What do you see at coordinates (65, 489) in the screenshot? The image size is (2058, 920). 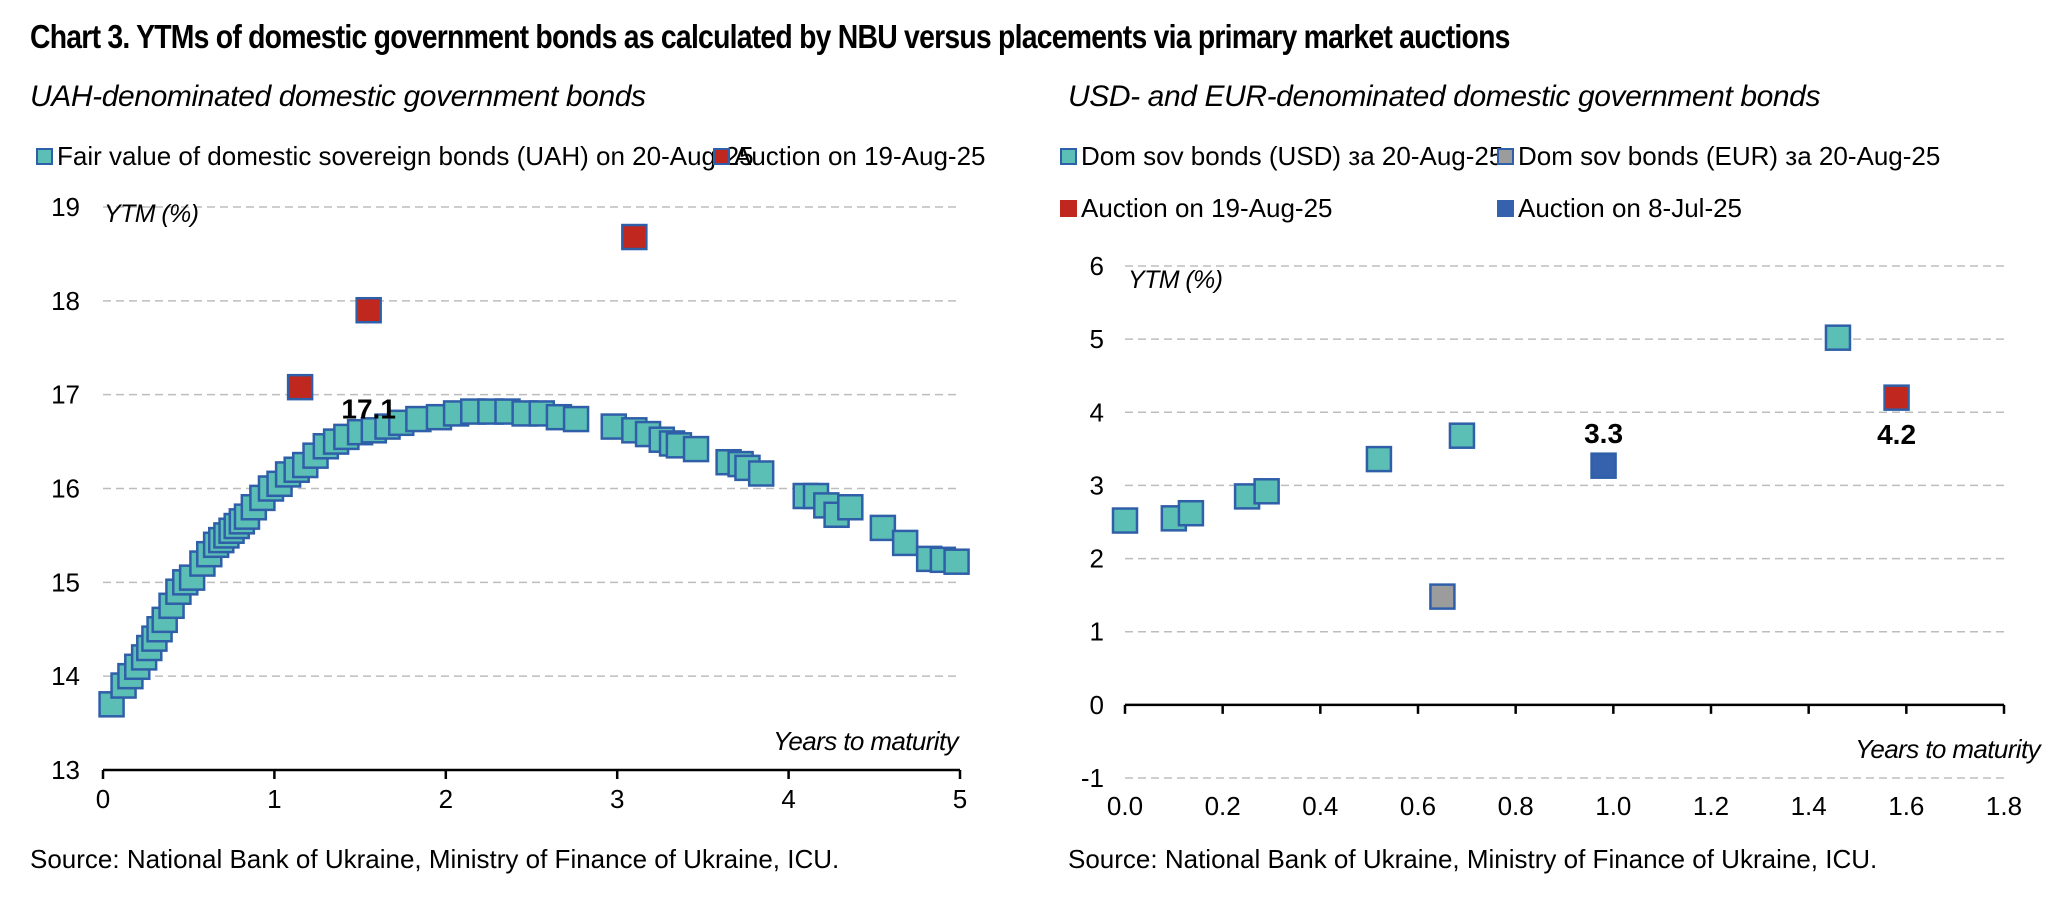 I see `y-tick-label: 16` at bounding box center [65, 489].